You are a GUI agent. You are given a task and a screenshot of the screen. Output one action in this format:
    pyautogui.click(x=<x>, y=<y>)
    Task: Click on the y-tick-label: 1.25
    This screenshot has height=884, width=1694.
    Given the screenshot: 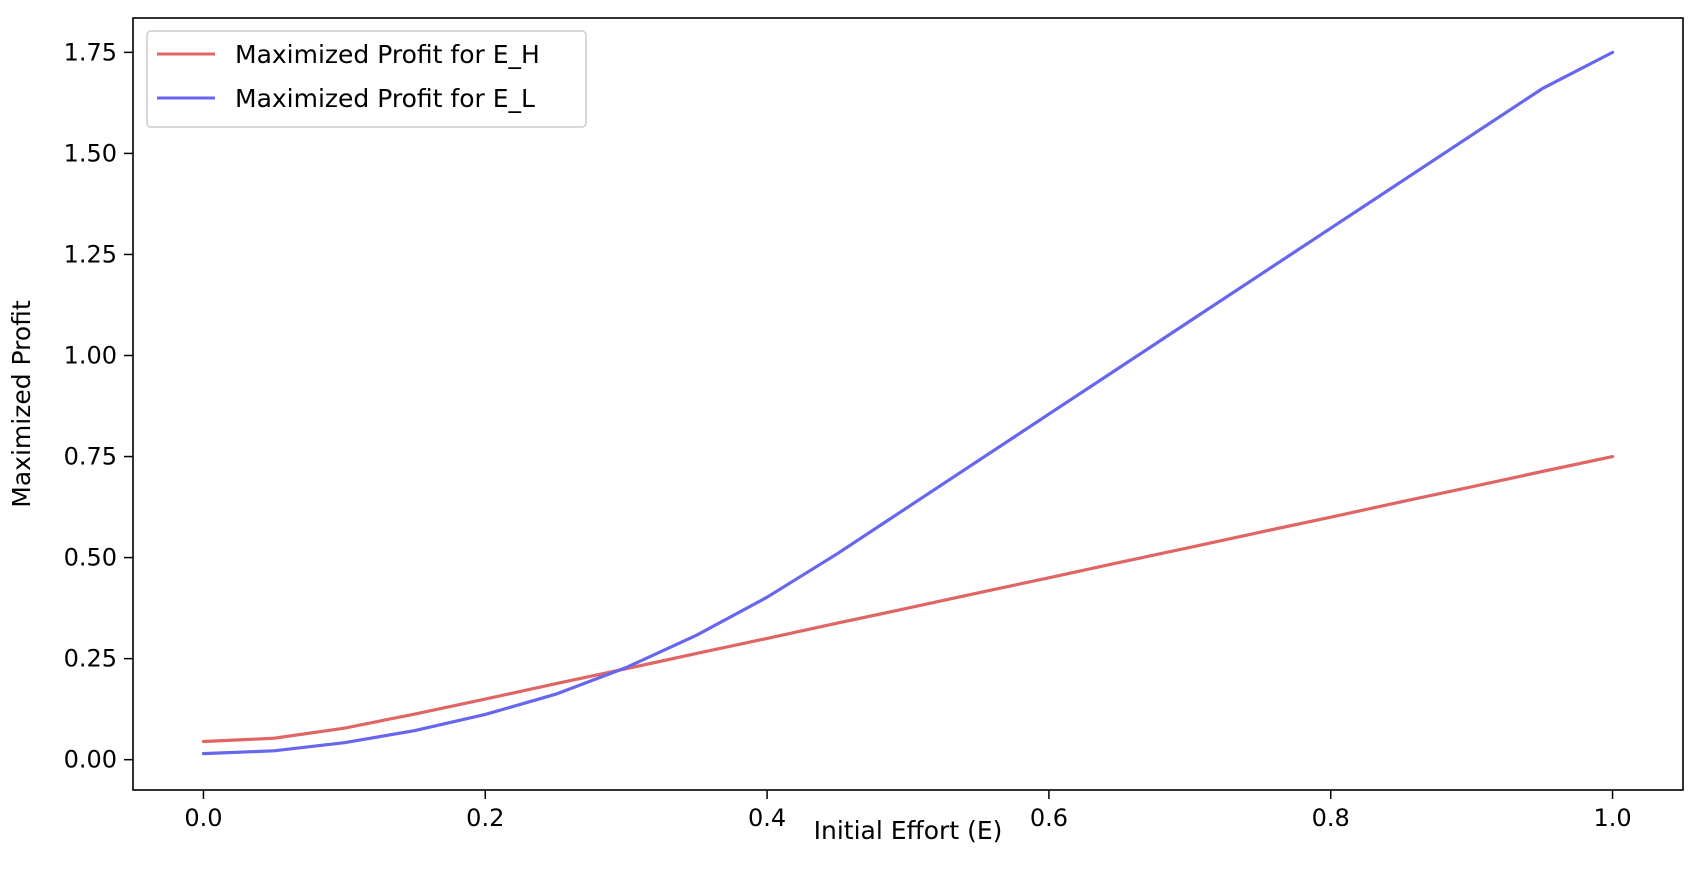 What is the action you would take?
    pyautogui.click(x=90, y=254)
    